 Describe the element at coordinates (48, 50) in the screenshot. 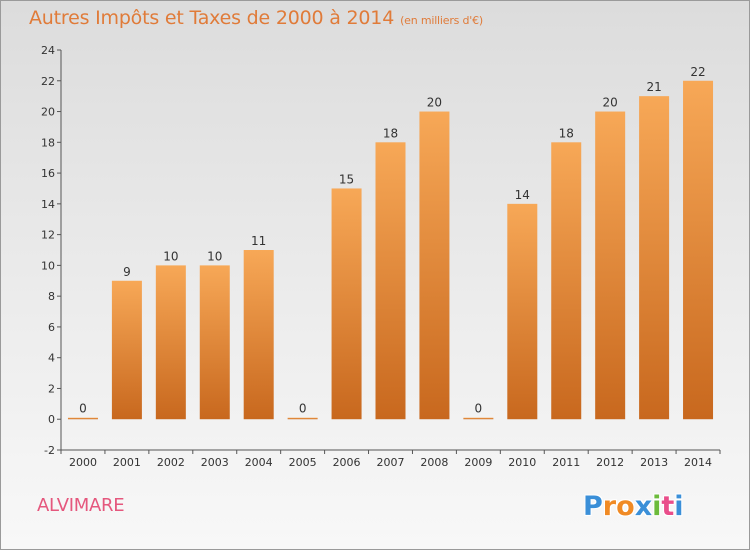

I see `y-tick-label: 24` at that location.